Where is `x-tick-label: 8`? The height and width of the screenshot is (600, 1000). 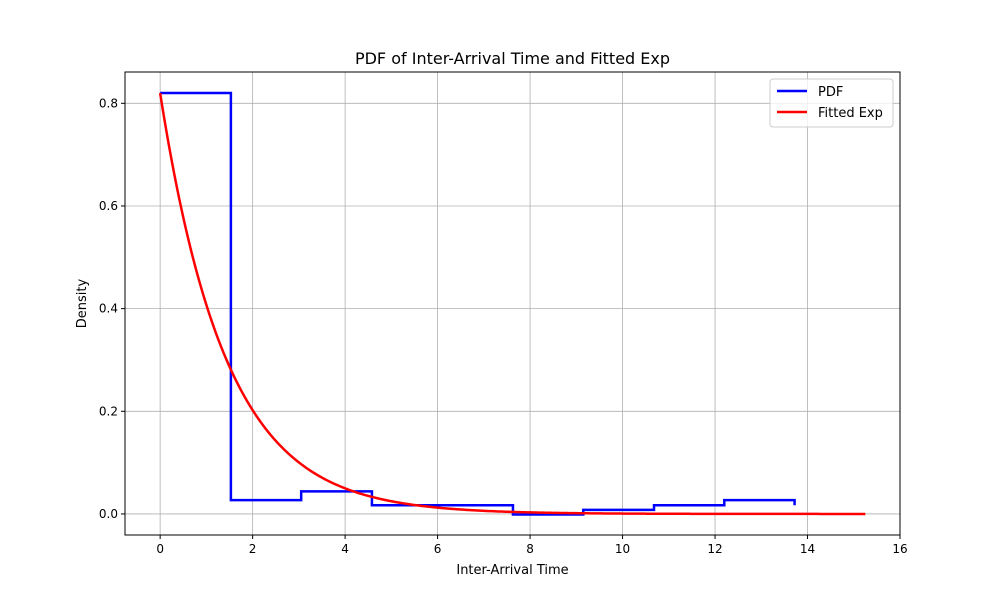
x-tick-label: 8 is located at coordinates (530, 549).